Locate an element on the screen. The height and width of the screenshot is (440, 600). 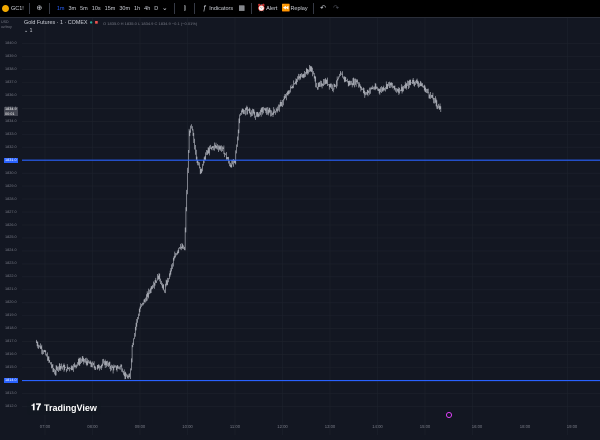
last-price-value: 1834.9 is located at coordinates (11, 109).